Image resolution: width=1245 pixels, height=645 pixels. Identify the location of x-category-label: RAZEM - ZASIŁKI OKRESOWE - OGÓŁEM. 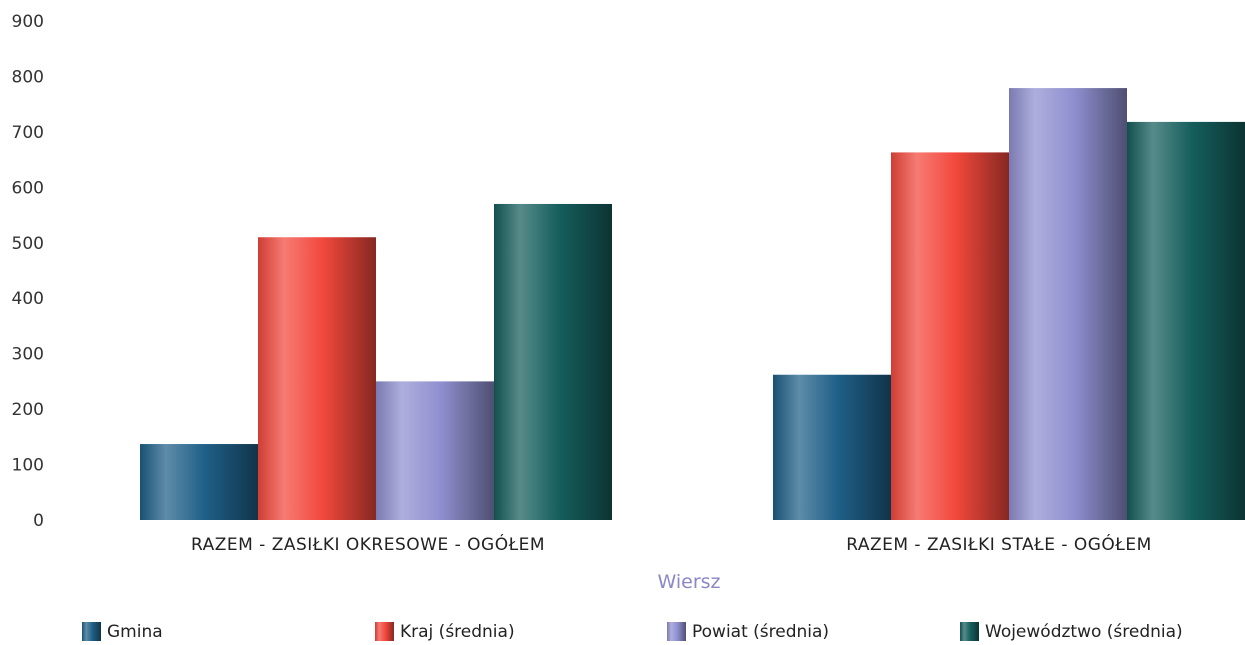
(368, 544).